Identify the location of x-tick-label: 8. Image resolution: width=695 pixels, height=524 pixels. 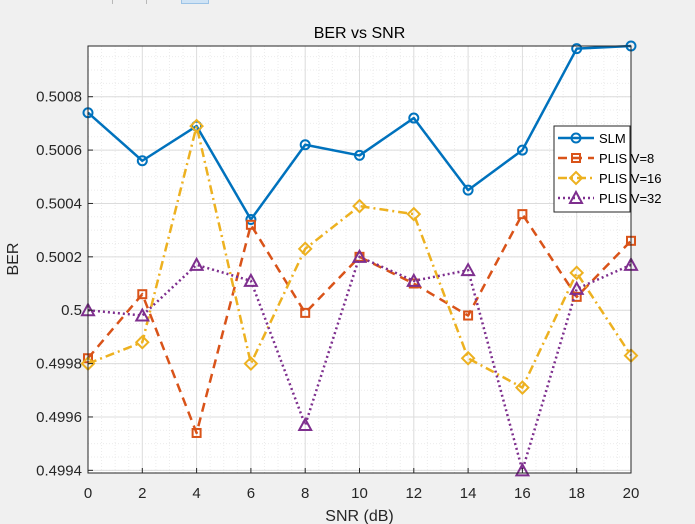
(305, 493).